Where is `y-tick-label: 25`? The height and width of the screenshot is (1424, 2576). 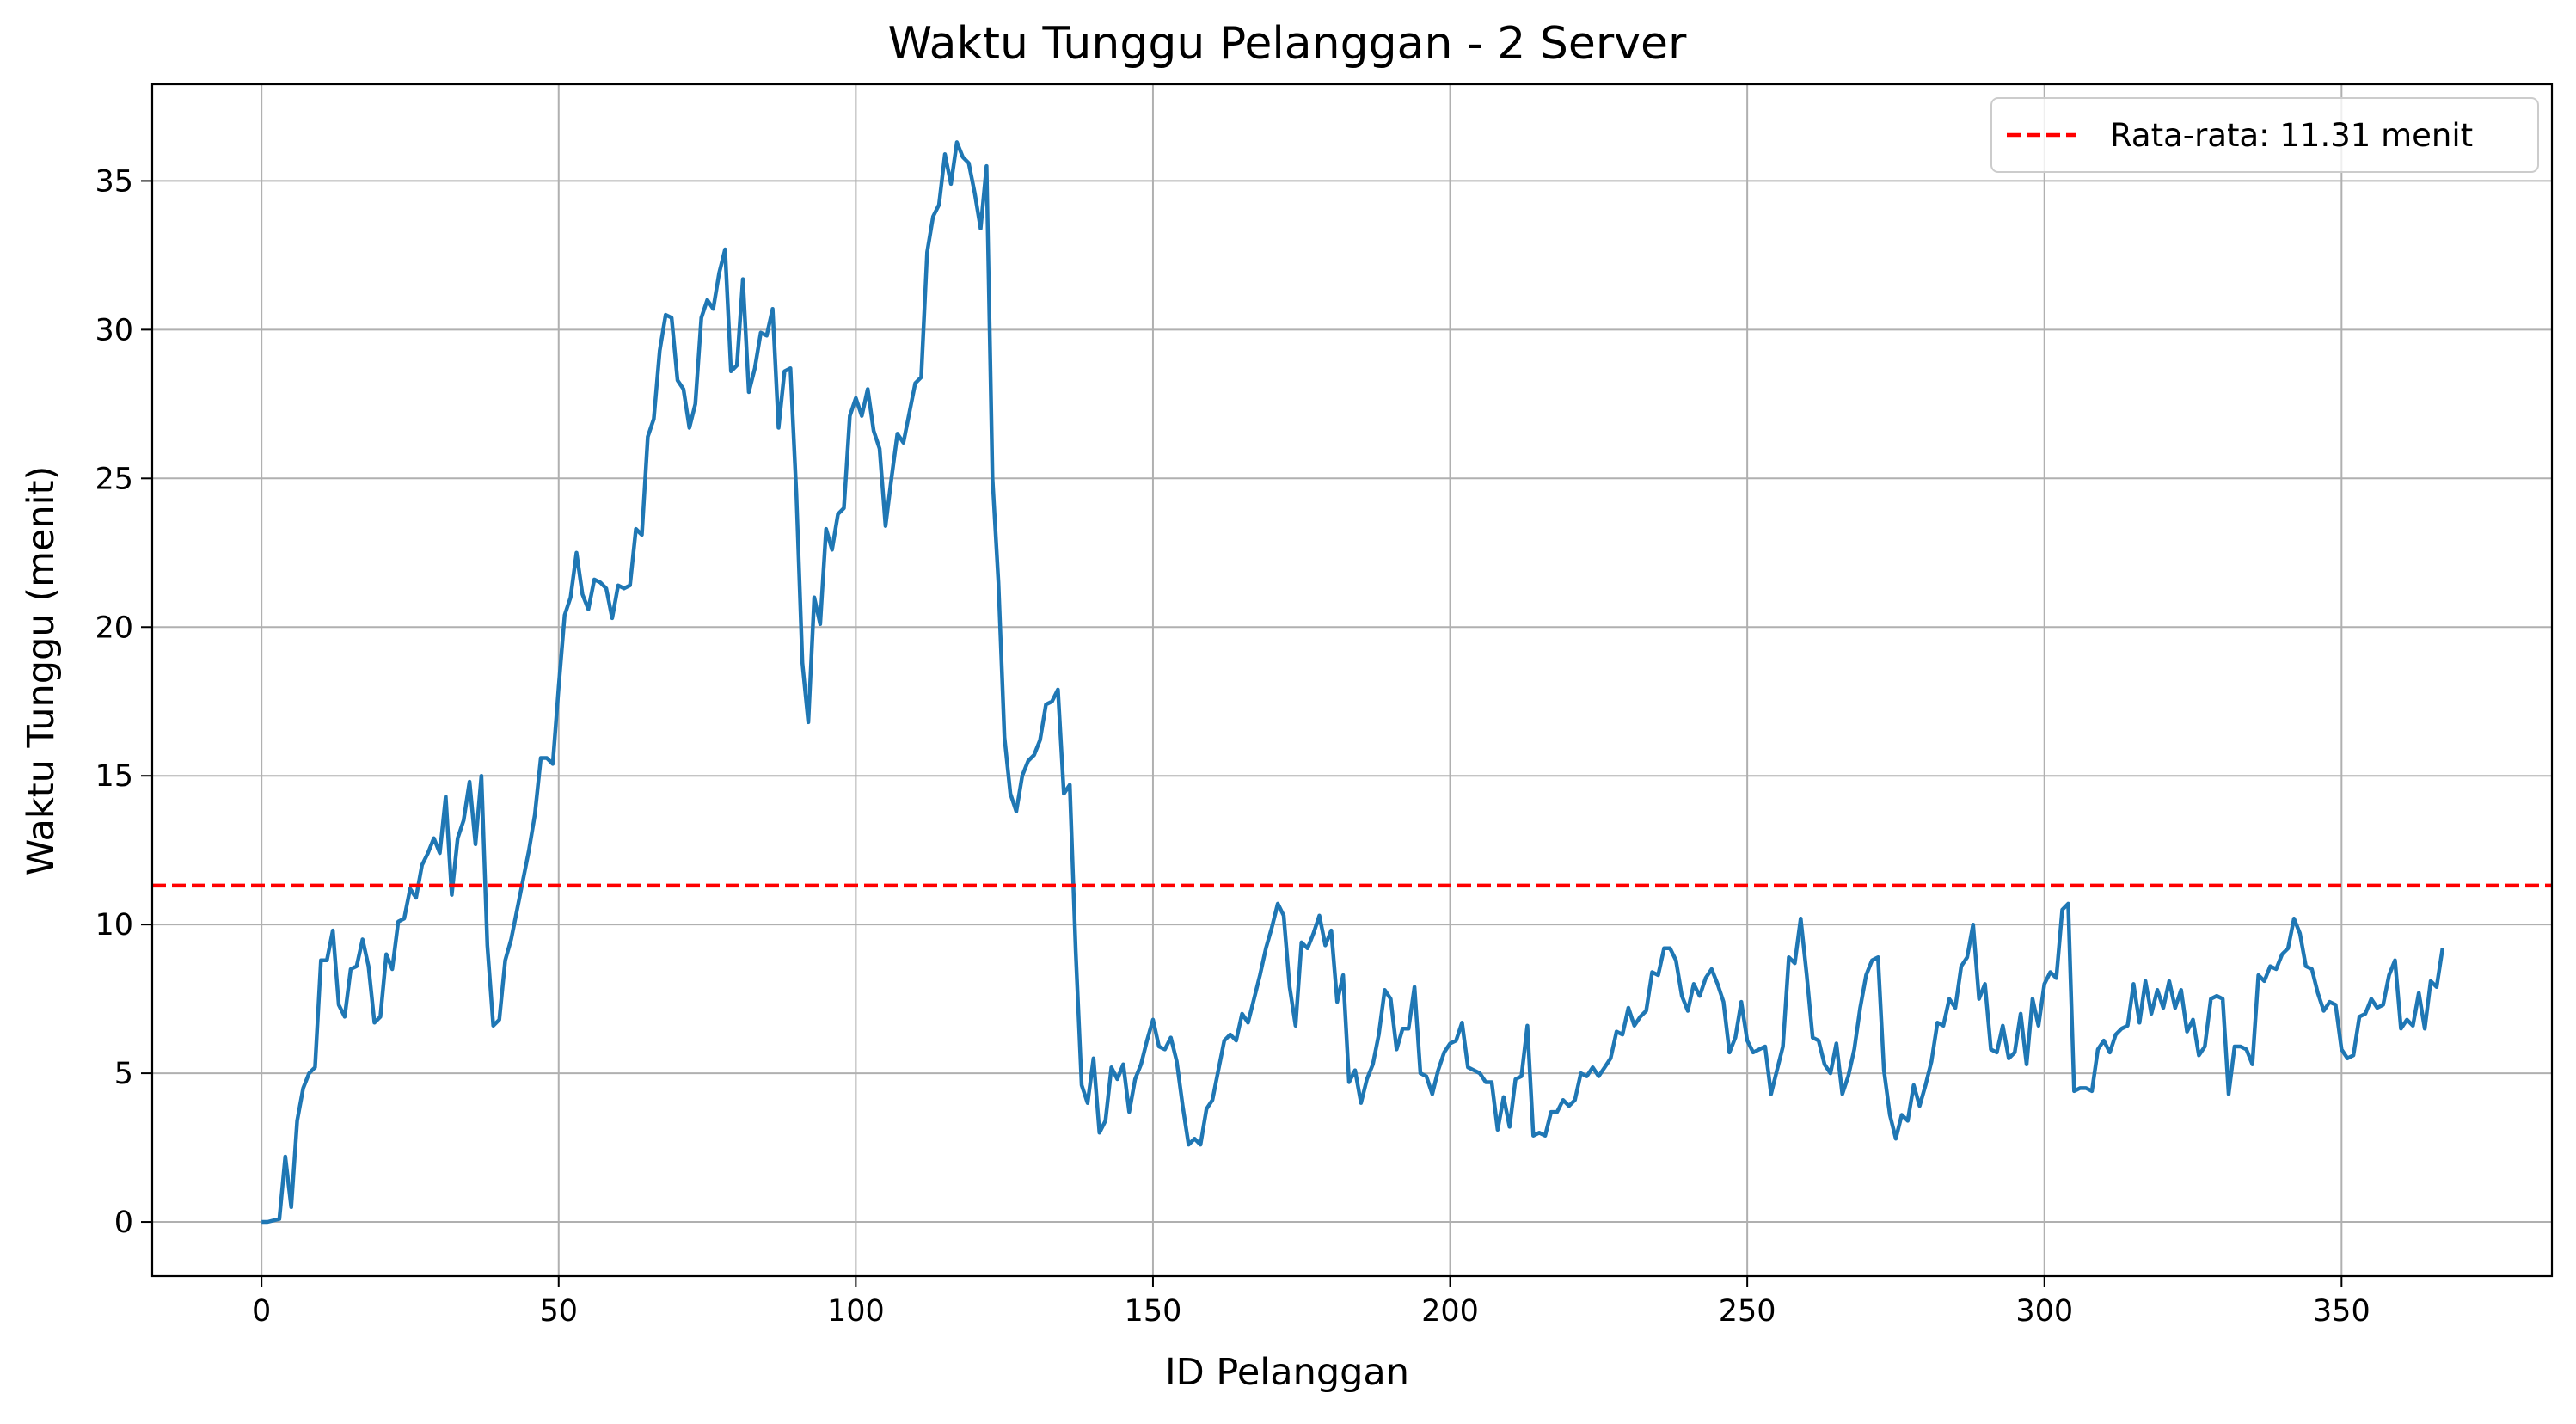
y-tick-label: 25 is located at coordinates (114, 479).